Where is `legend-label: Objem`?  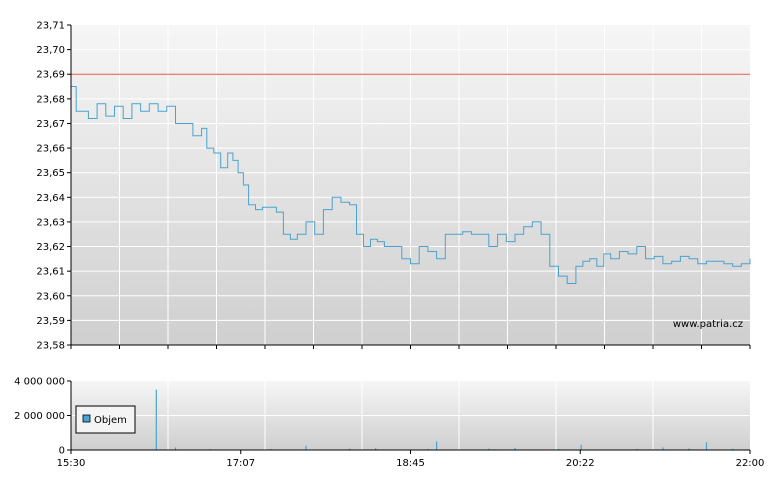
legend-label: Objem is located at coordinates (110, 420).